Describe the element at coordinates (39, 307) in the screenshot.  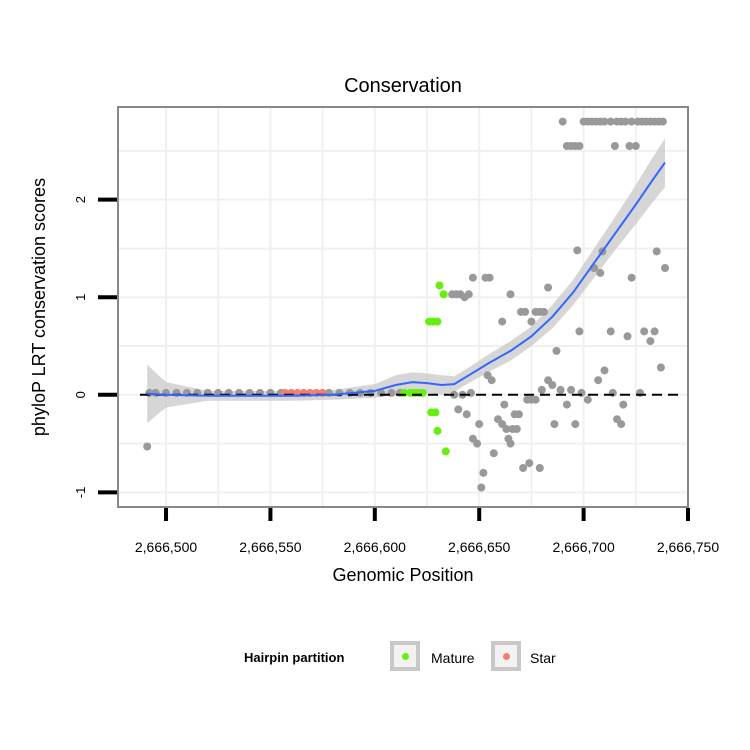
I see `y-axis-label: phyloP LRT conservation scores` at that location.